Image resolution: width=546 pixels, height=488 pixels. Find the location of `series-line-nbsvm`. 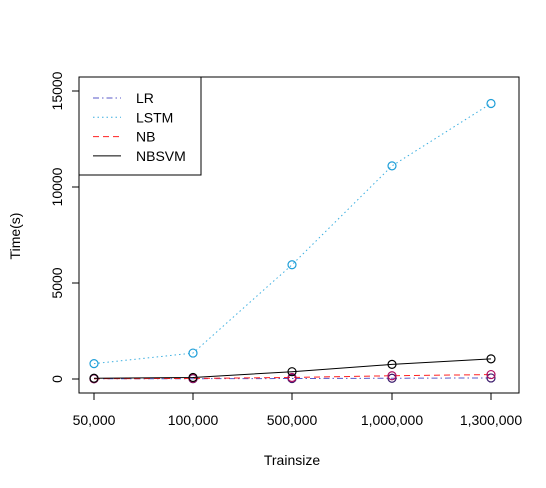

series-line-nbsvm is located at coordinates (292, 368).